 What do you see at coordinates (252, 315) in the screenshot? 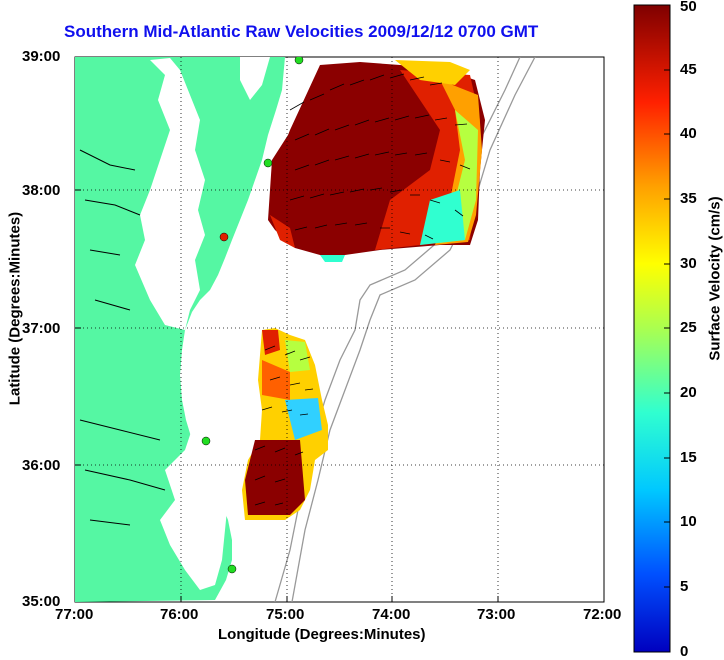
I see `radar-stations` at bounding box center [252, 315].